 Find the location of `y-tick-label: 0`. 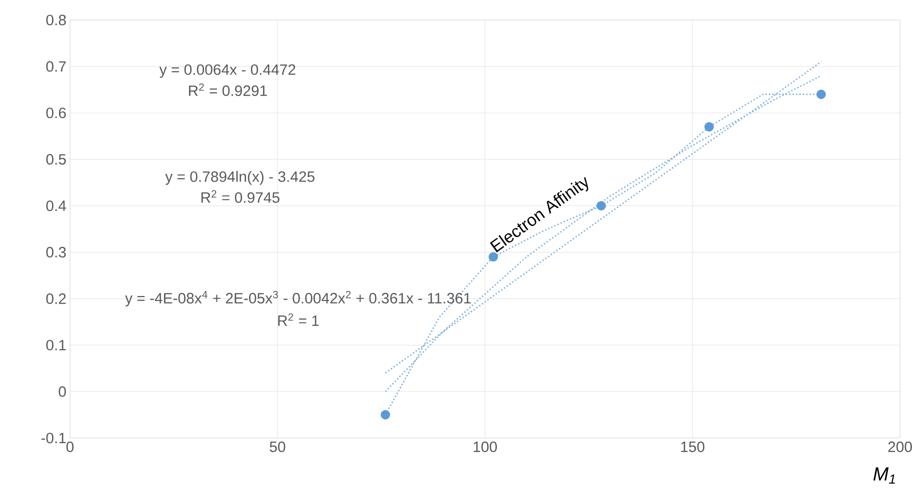

y-tick-label: 0 is located at coordinates (62, 391).